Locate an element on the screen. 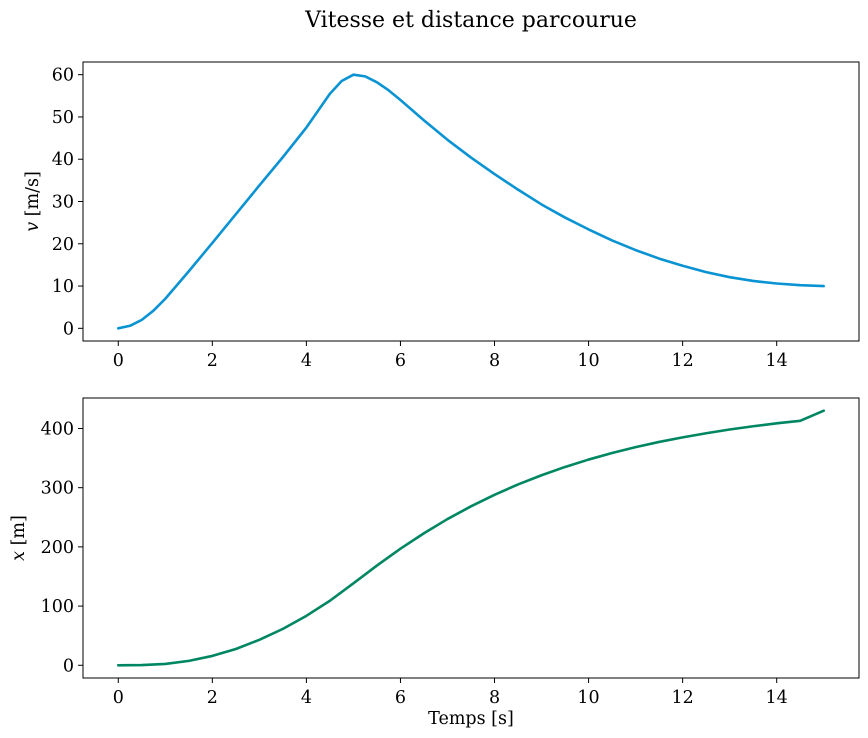 This screenshot has height=738, width=868. velocity-y-tick-label: 0 is located at coordinates (68, 329).